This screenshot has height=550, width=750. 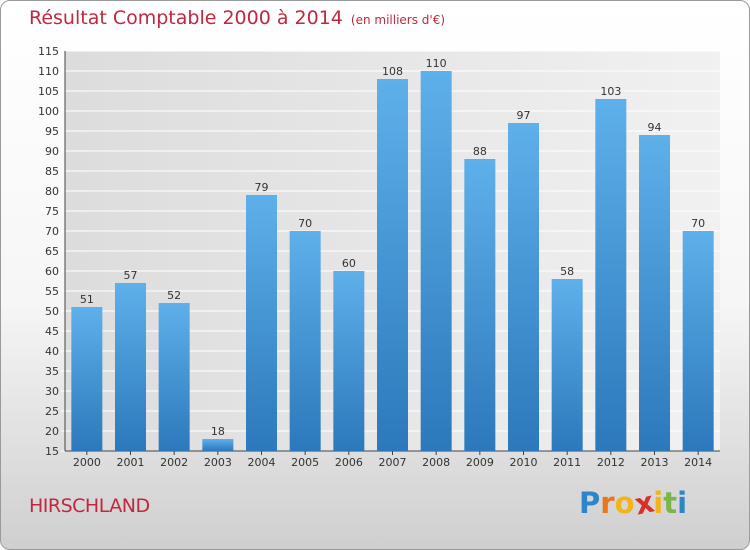 I want to click on y-tick-label: 70, so click(x=52, y=231).